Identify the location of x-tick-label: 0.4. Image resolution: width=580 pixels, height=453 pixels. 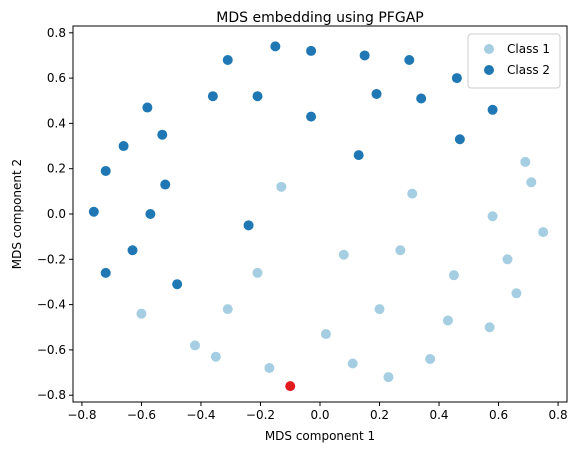
(438, 415).